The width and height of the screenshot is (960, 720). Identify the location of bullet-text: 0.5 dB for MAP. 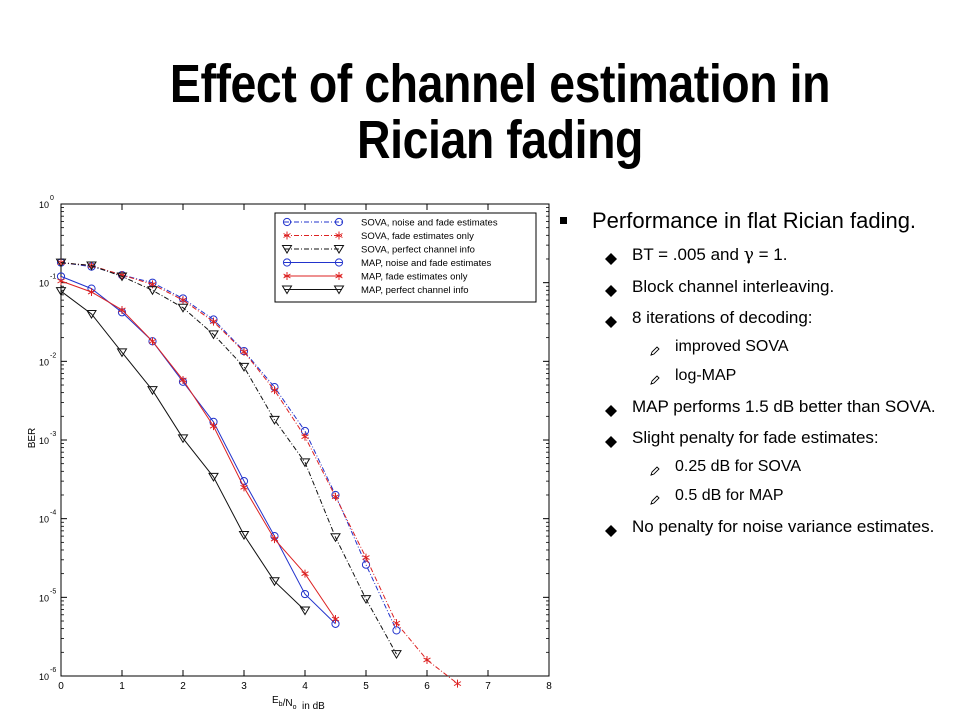
(729, 495).